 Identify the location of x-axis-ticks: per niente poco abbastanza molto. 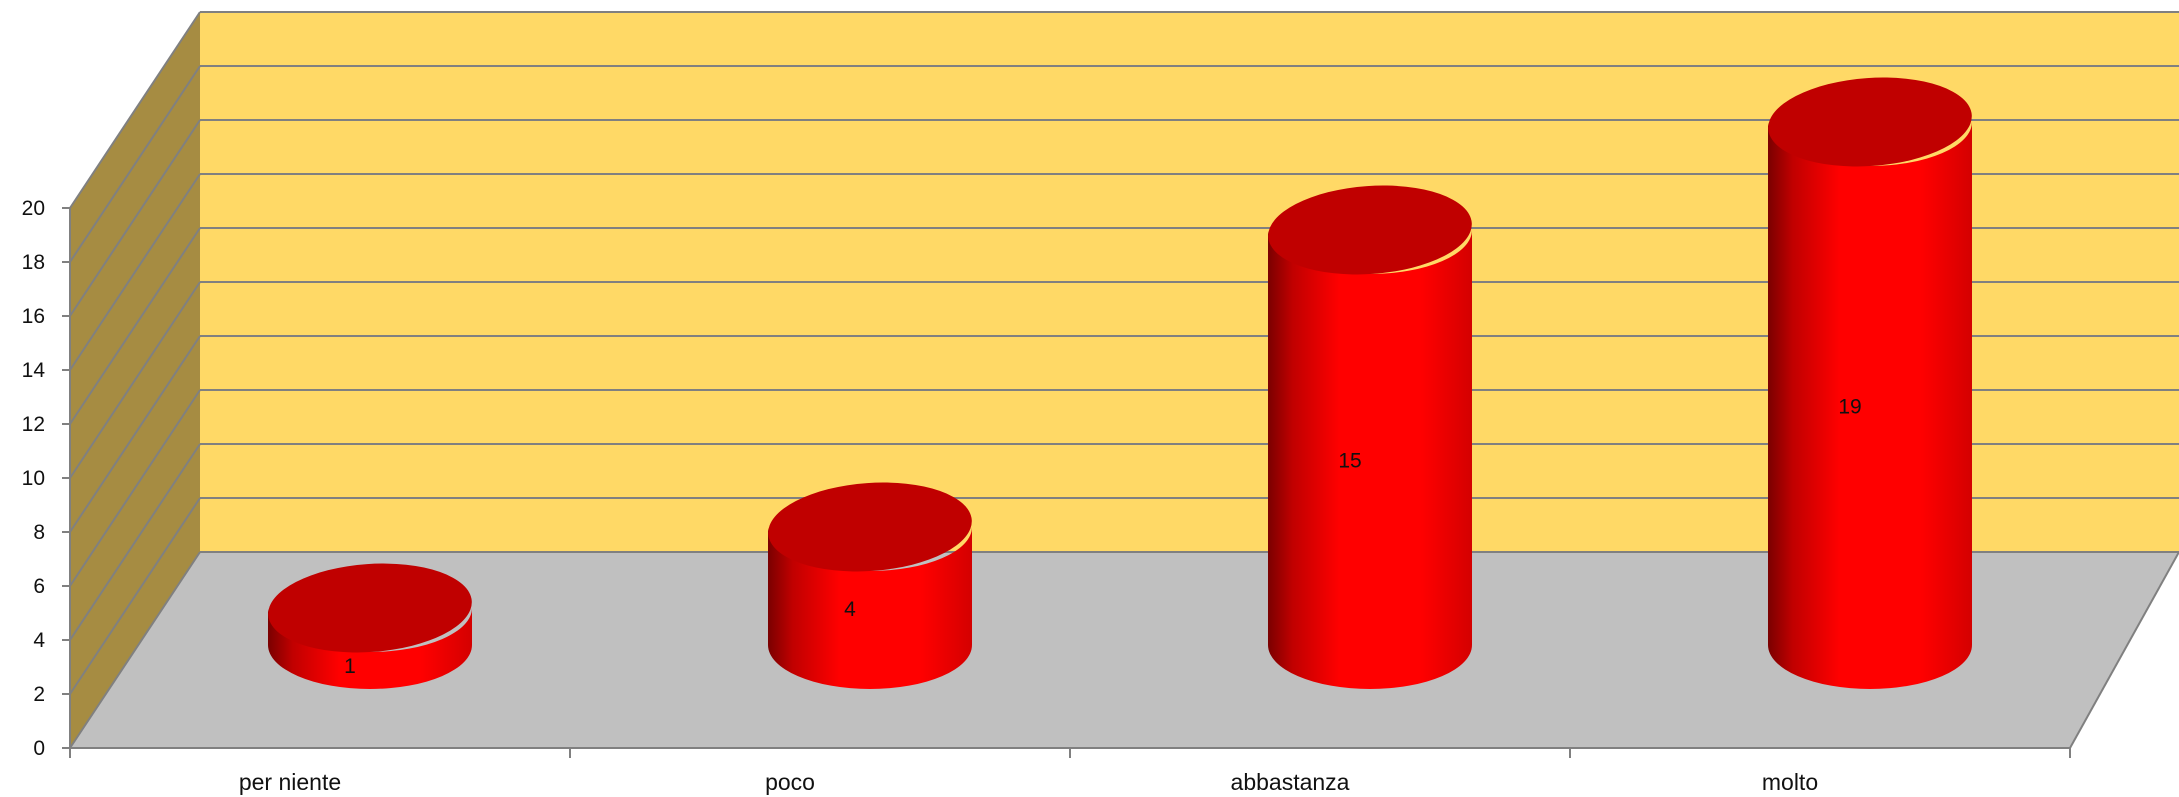
(1070, 771).